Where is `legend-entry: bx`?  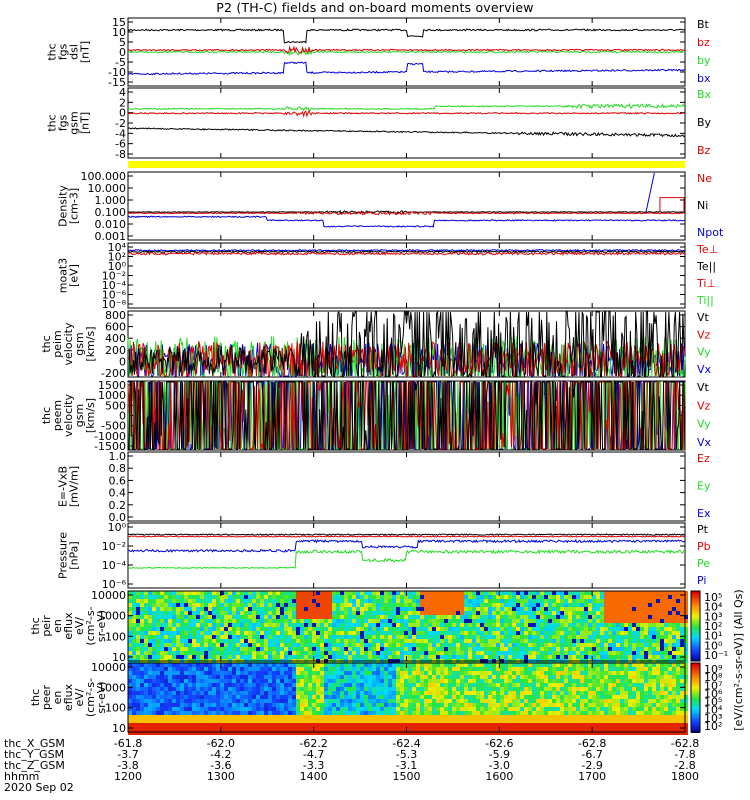
legend-entry: bx is located at coordinates (704, 78).